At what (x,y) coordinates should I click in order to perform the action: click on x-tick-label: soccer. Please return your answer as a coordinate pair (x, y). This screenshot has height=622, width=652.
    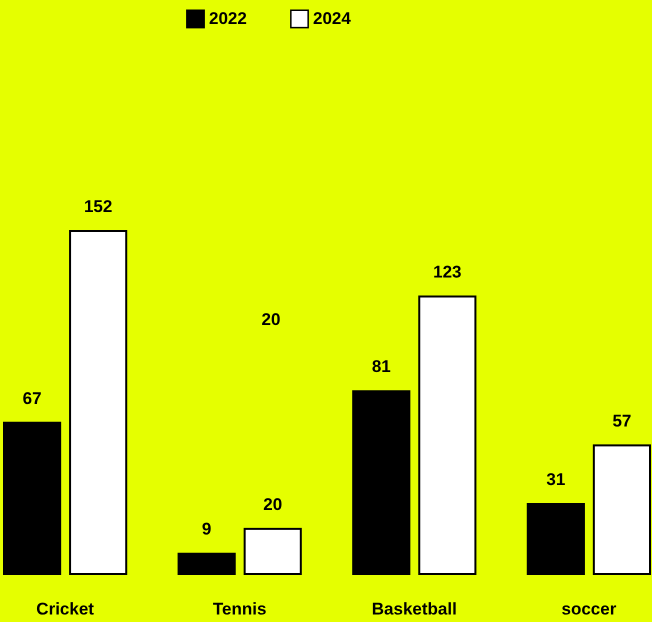
    Looking at the image, I should click on (589, 609).